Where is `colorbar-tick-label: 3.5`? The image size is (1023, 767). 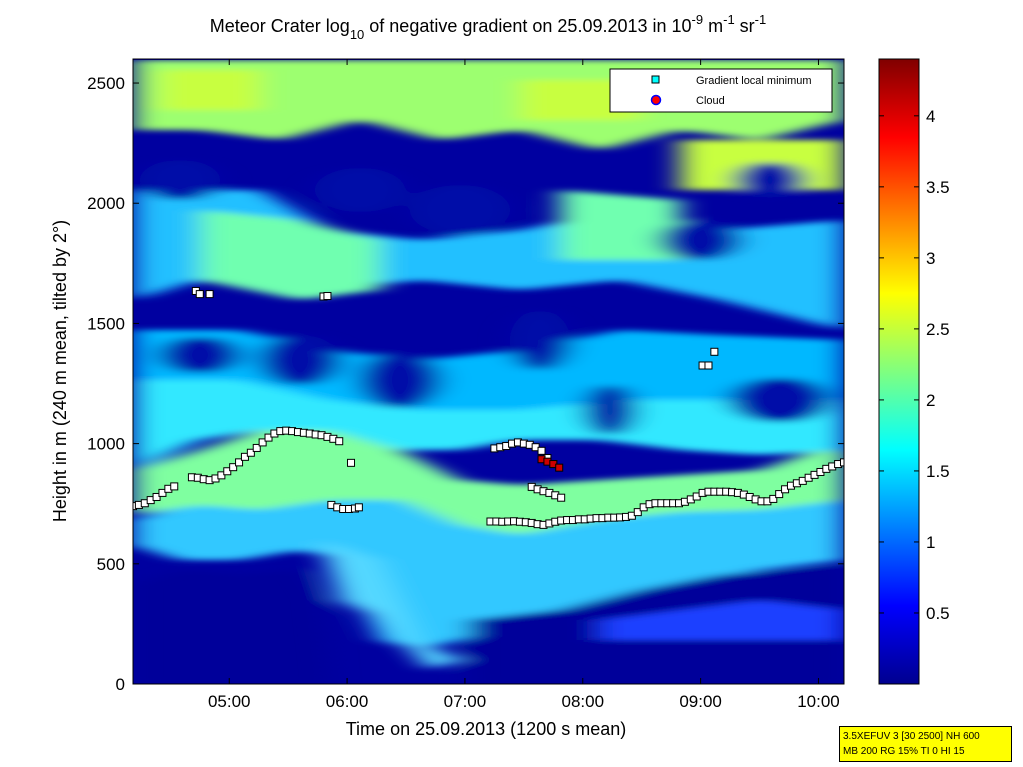
colorbar-tick-label: 3.5 is located at coordinates (938, 187).